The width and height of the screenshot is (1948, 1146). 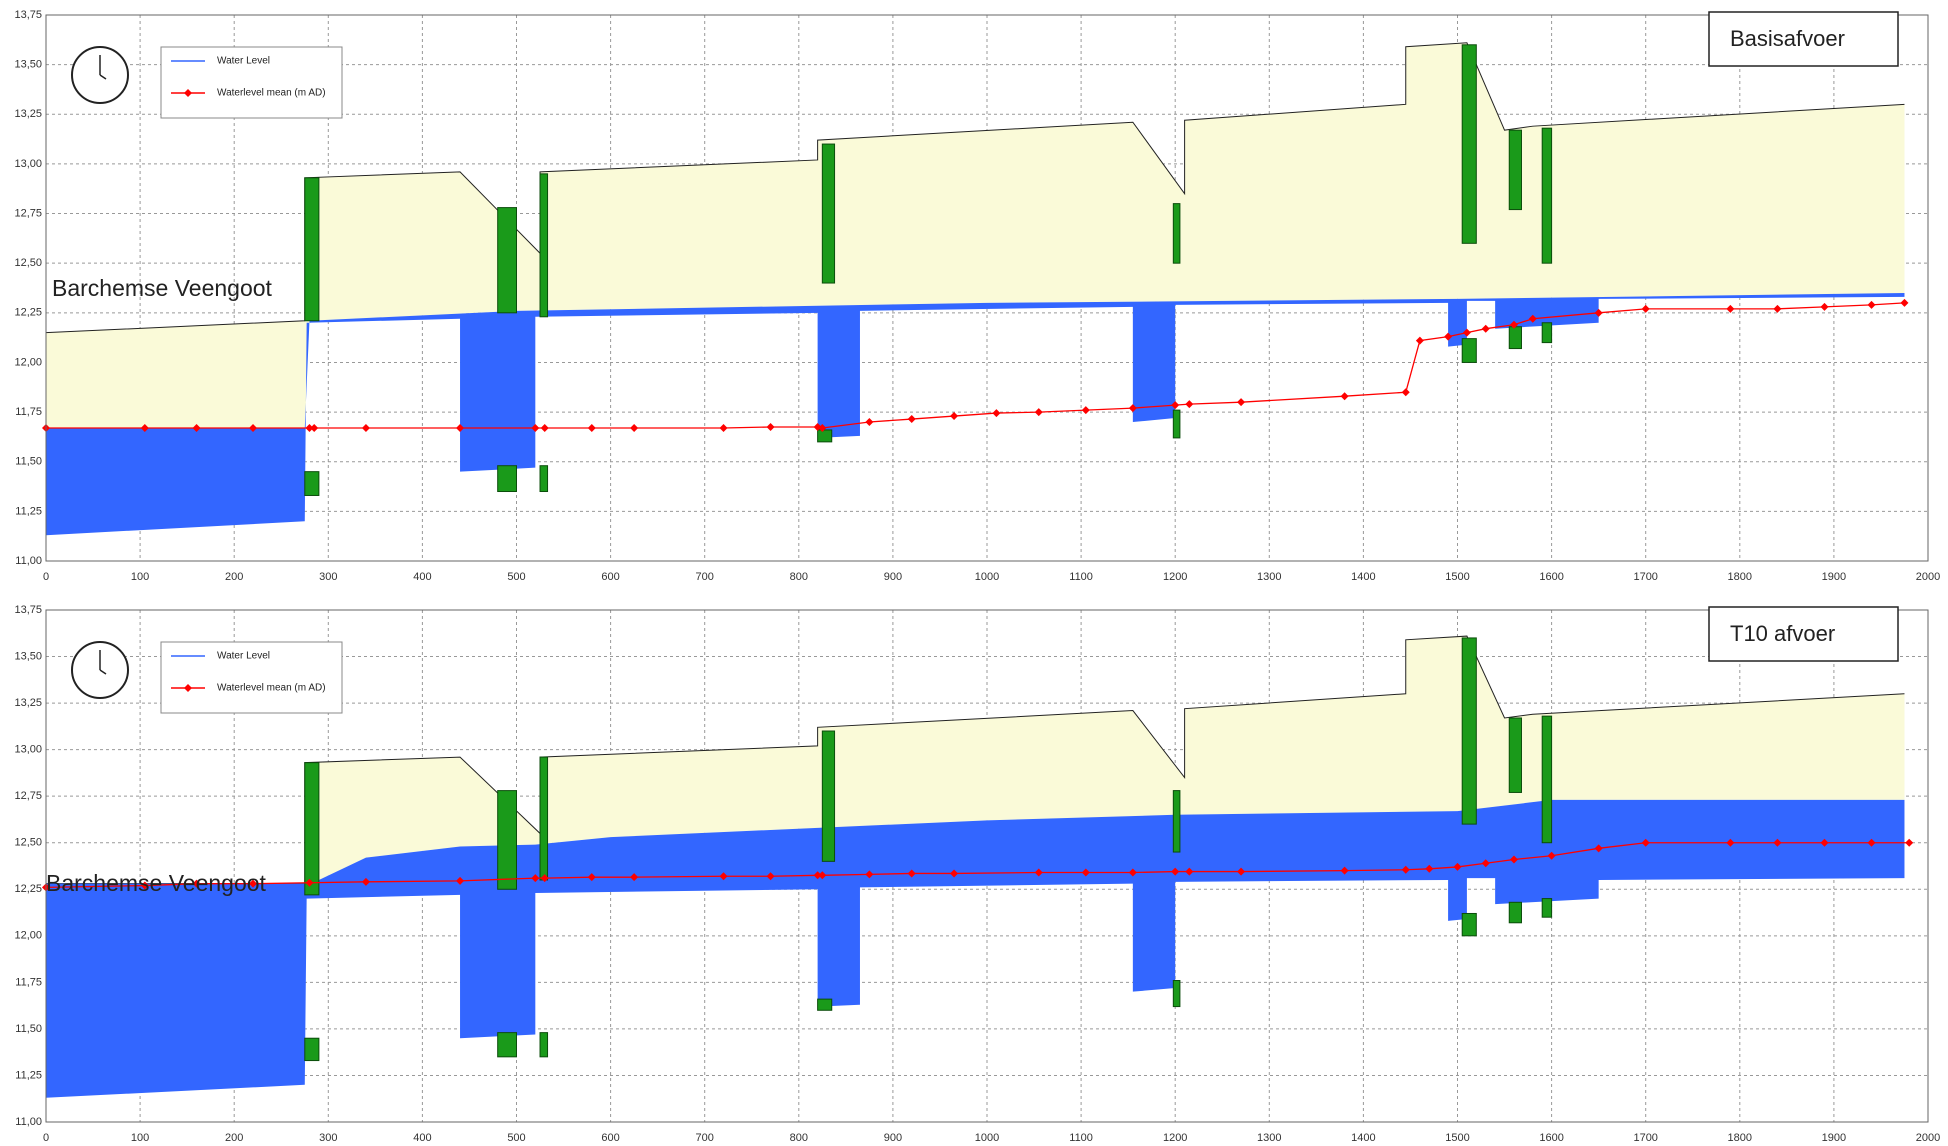 I want to click on legend, so click(x=251, y=677).